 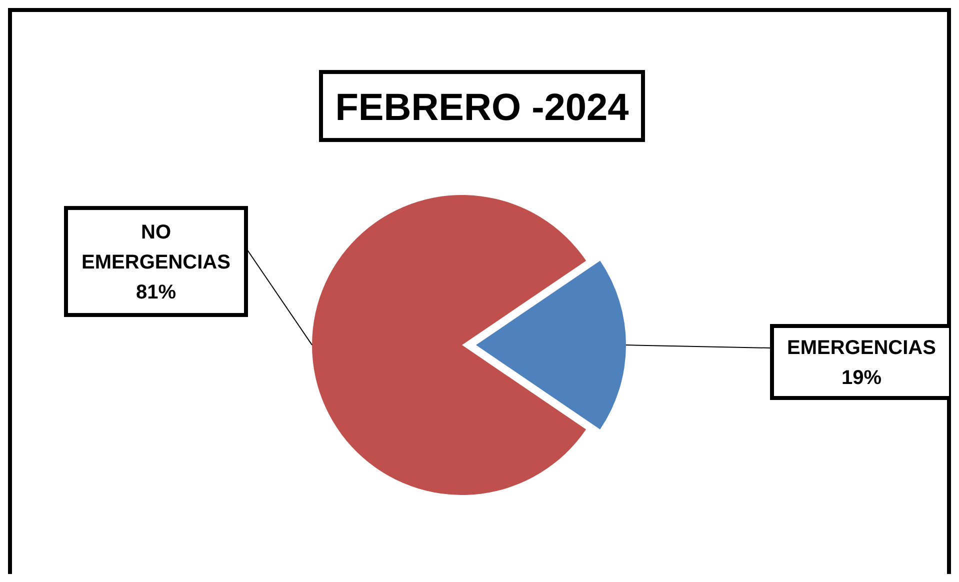 I want to click on slice-label: NO EMERGENCIAS, so click(x=156, y=248).